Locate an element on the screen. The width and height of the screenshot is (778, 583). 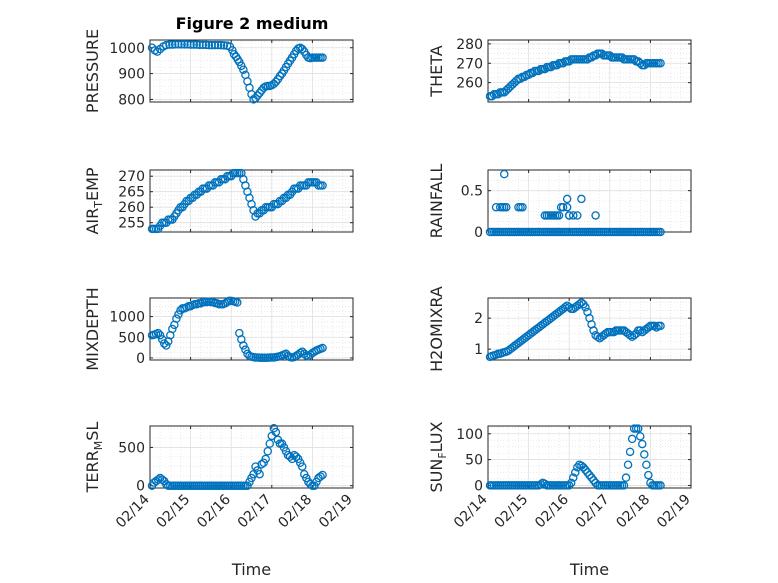
y-tick-label: 280 is located at coordinates (469, 45).